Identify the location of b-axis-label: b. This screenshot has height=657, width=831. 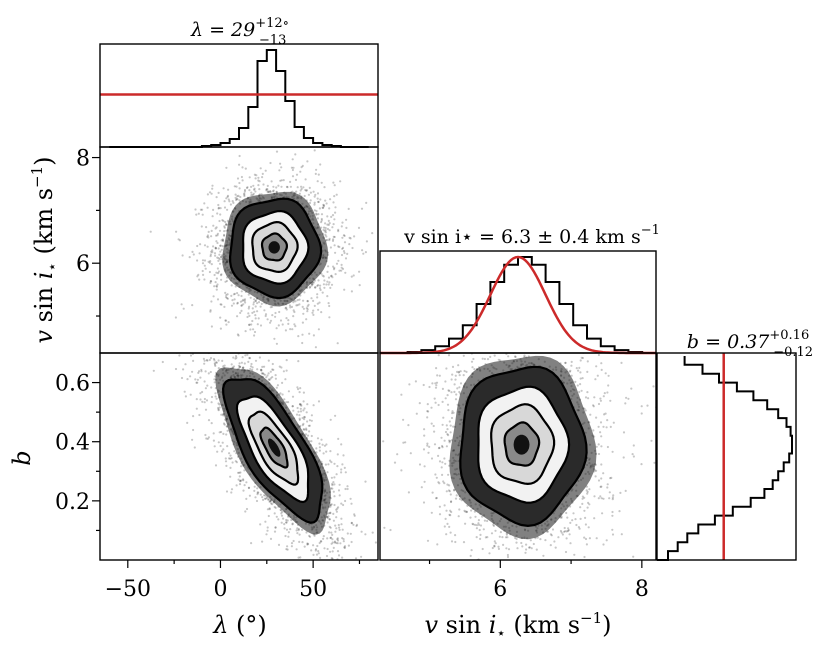
(22, 457).